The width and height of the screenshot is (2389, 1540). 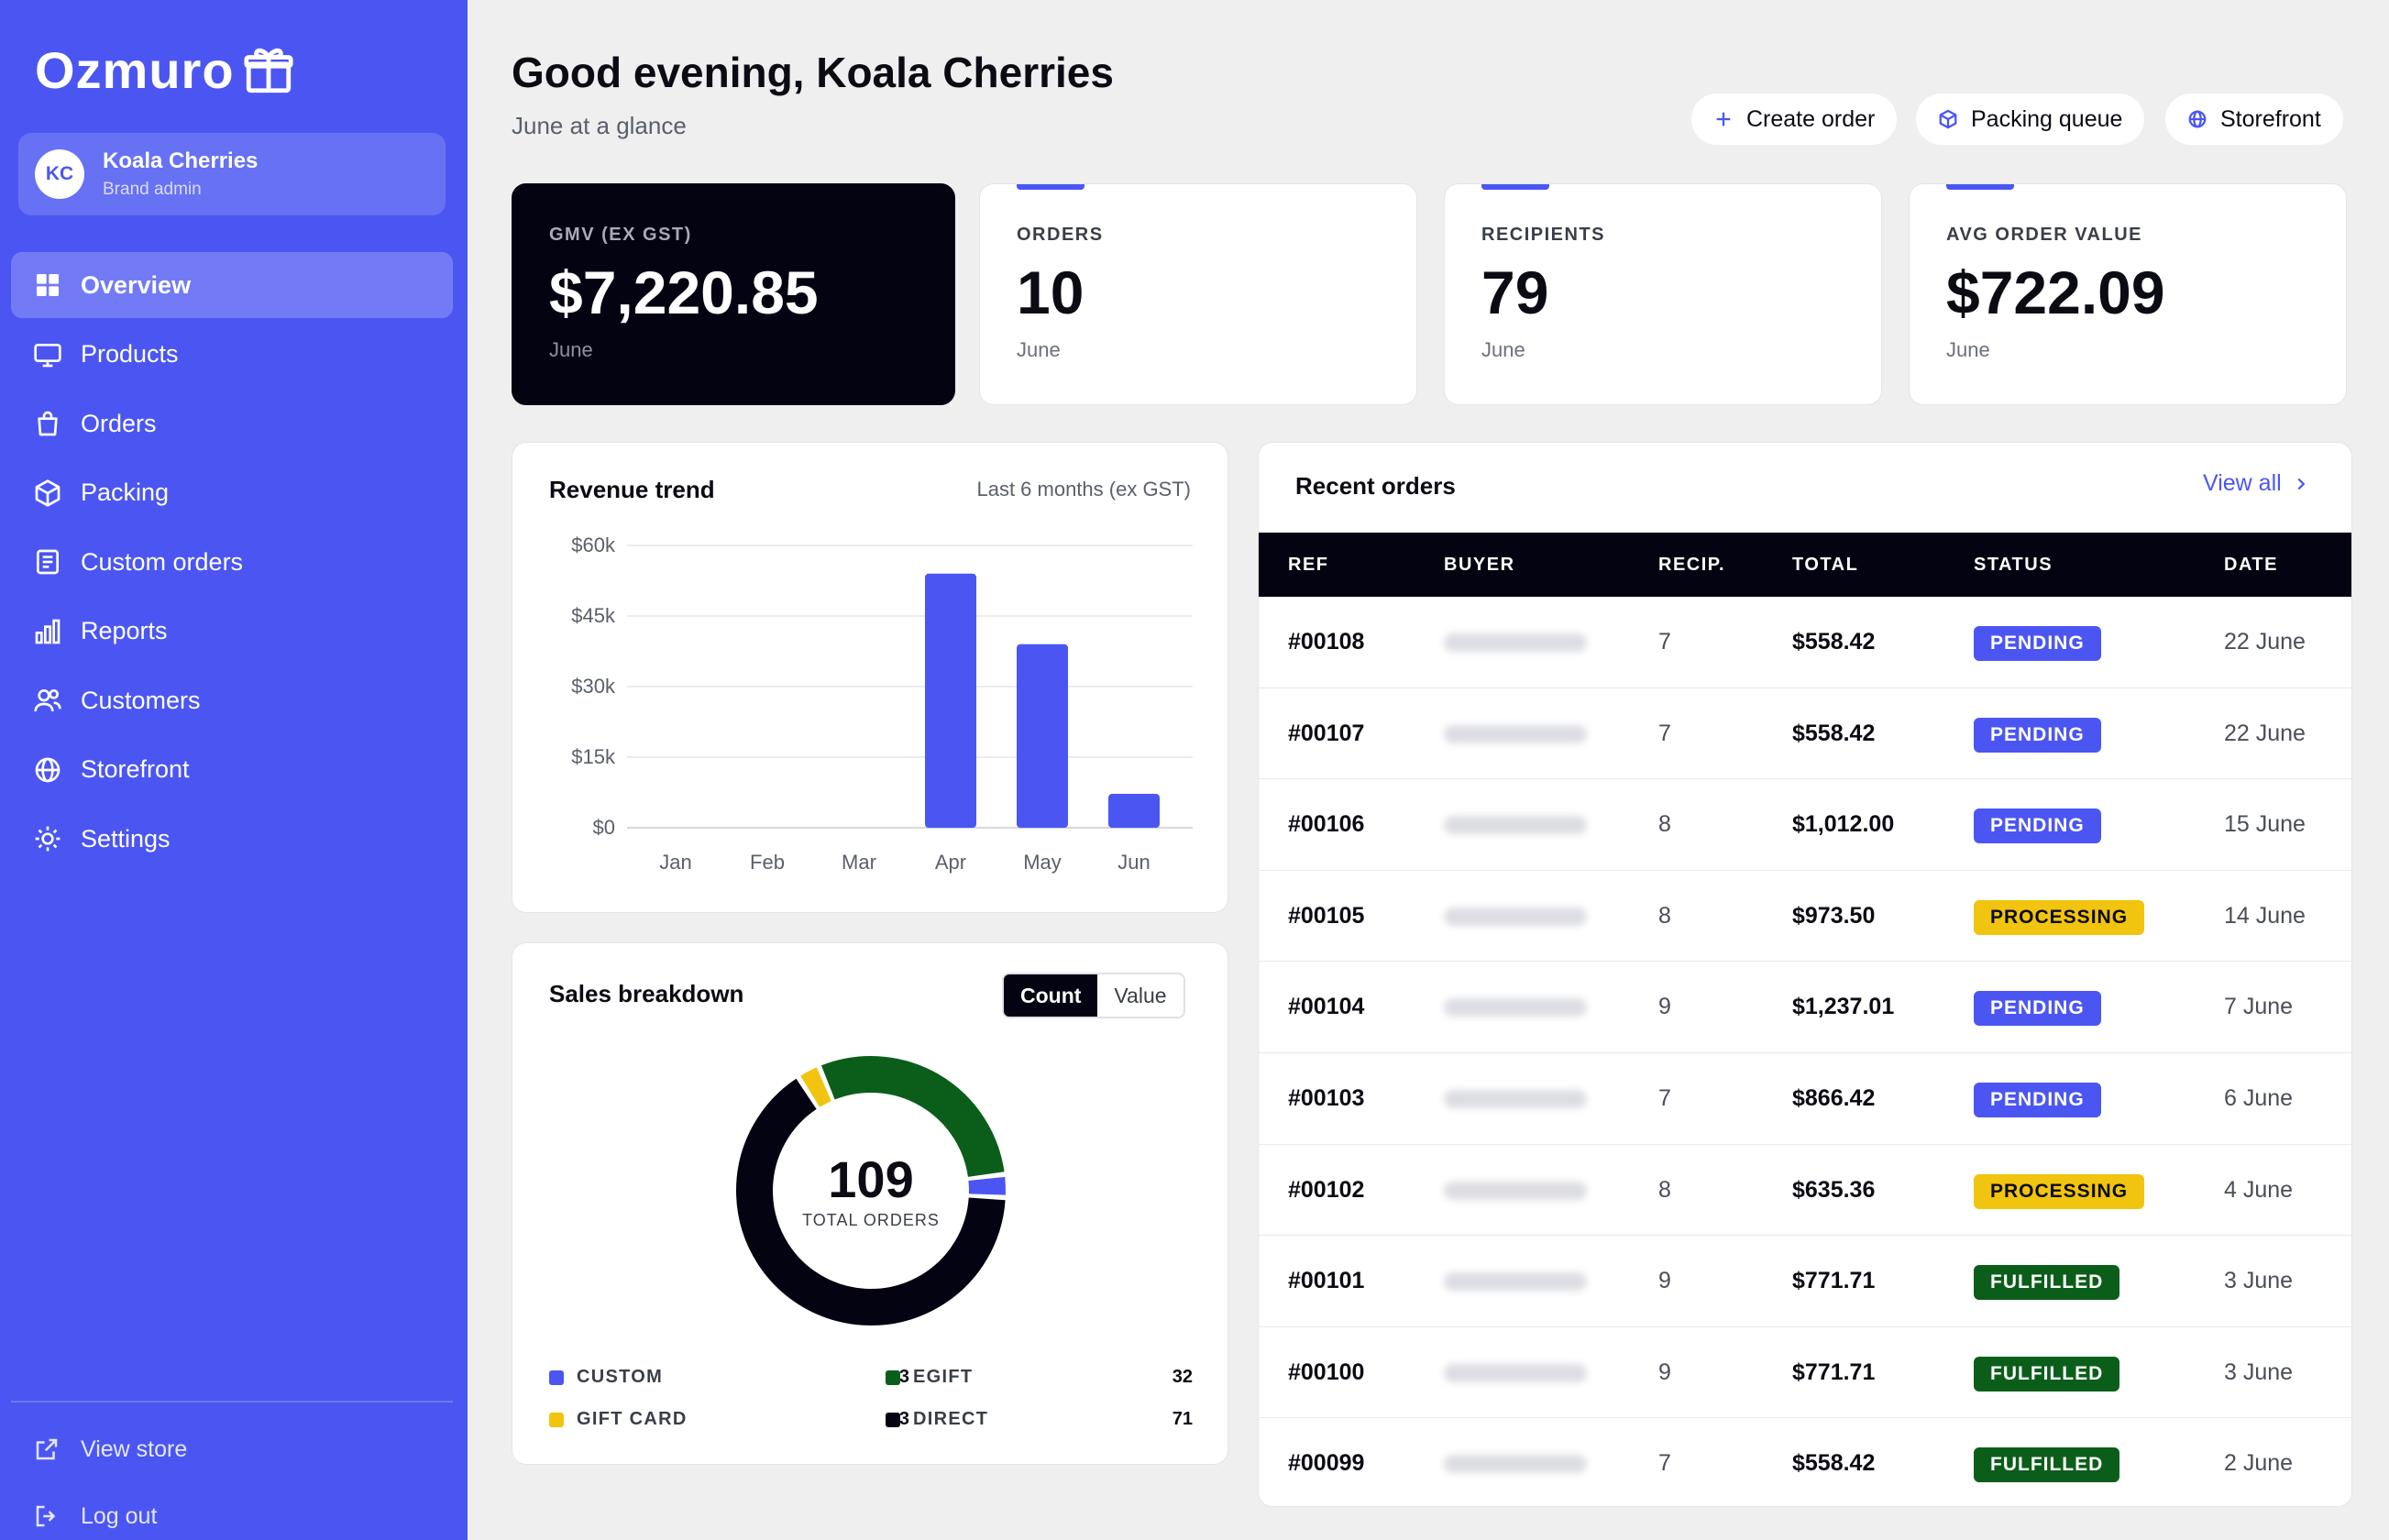 I want to click on table-row: #00105 8 $973.50 PROCESSING 14 June, so click(x=1805, y=916).